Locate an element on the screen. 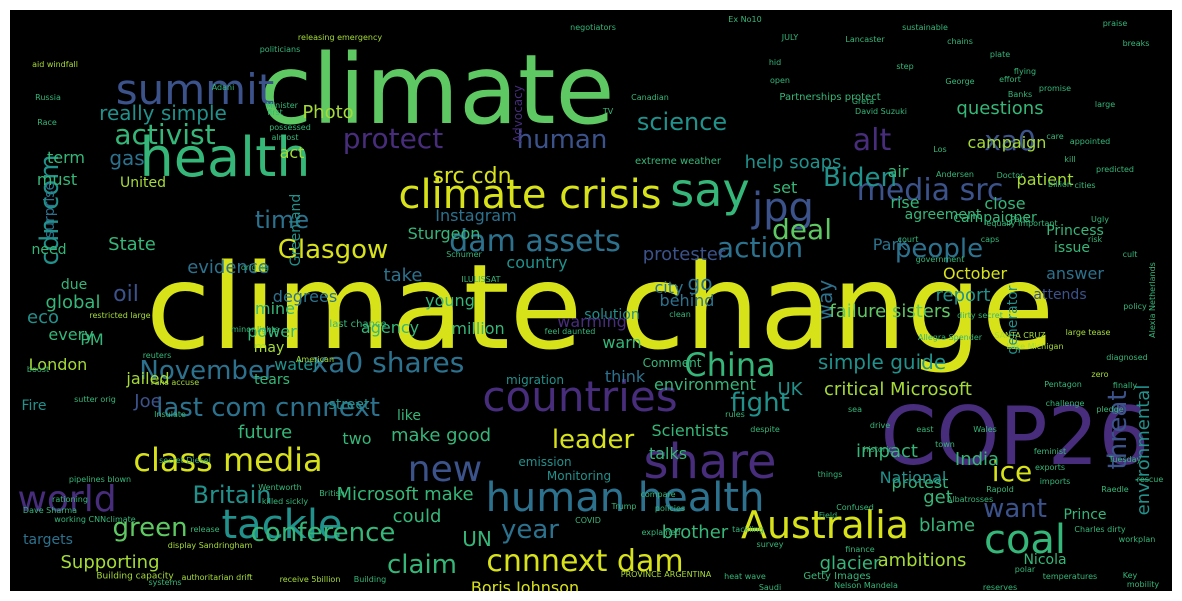 This screenshot has width=1182, height=601. word-promise: promise is located at coordinates (1055, 88).